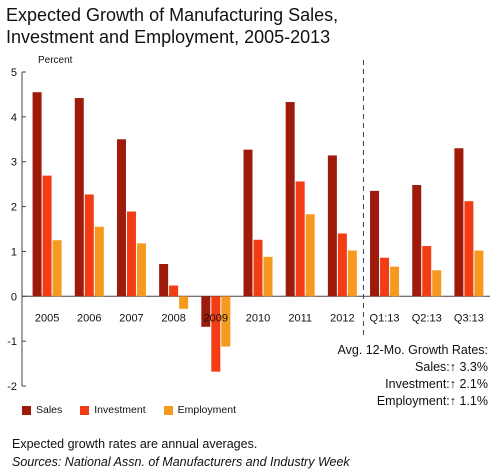 Image resolution: width=500 pixels, height=472 pixels. Describe the element at coordinates (14, 73) in the screenshot. I see `y-tick-label: 5` at that location.